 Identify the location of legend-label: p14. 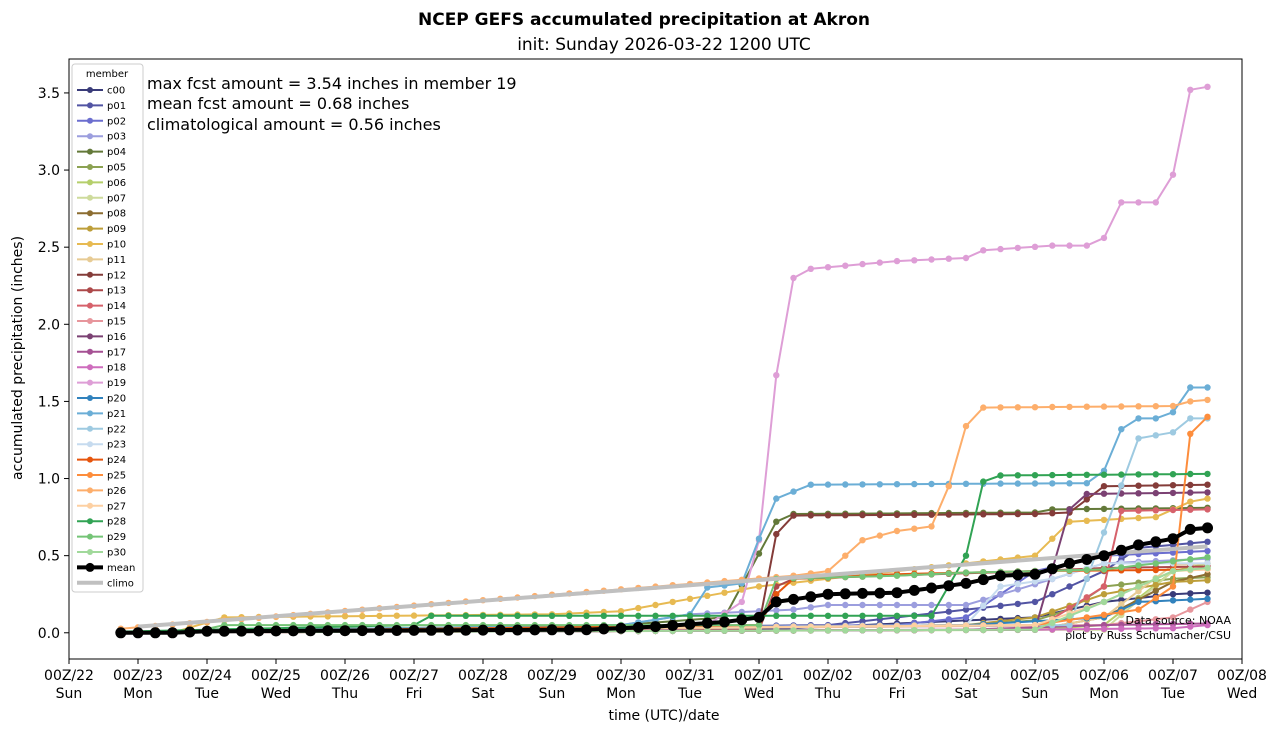
(116, 306).